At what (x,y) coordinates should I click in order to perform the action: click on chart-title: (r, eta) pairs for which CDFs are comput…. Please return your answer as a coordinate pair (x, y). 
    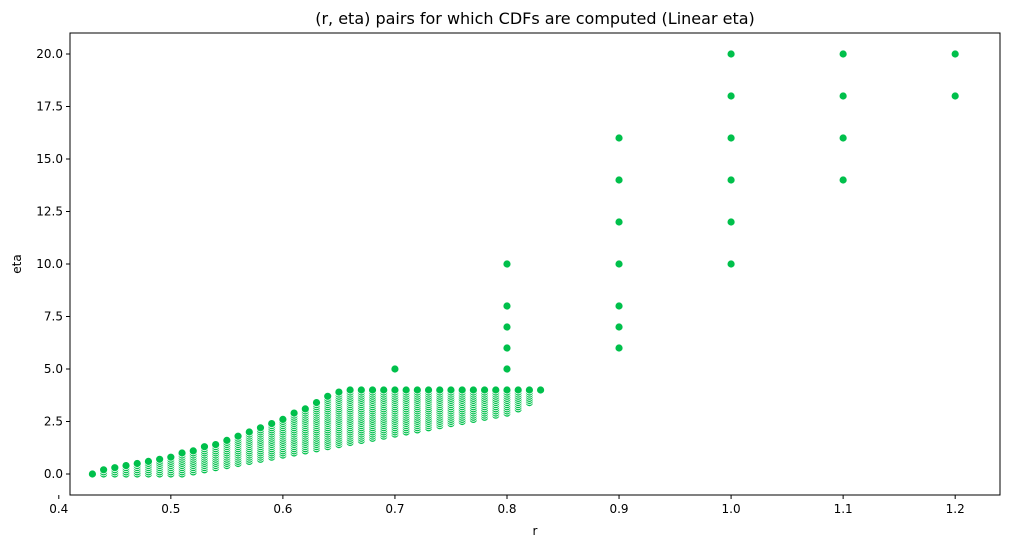
    Looking at the image, I should click on (535, 18).